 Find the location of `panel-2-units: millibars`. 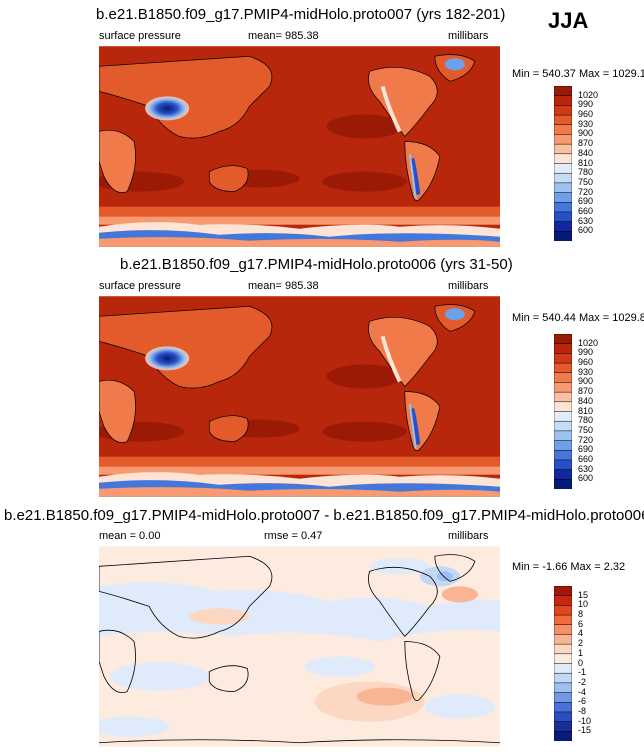

panel-2-units: millibars is located at coordinates (468, 286).